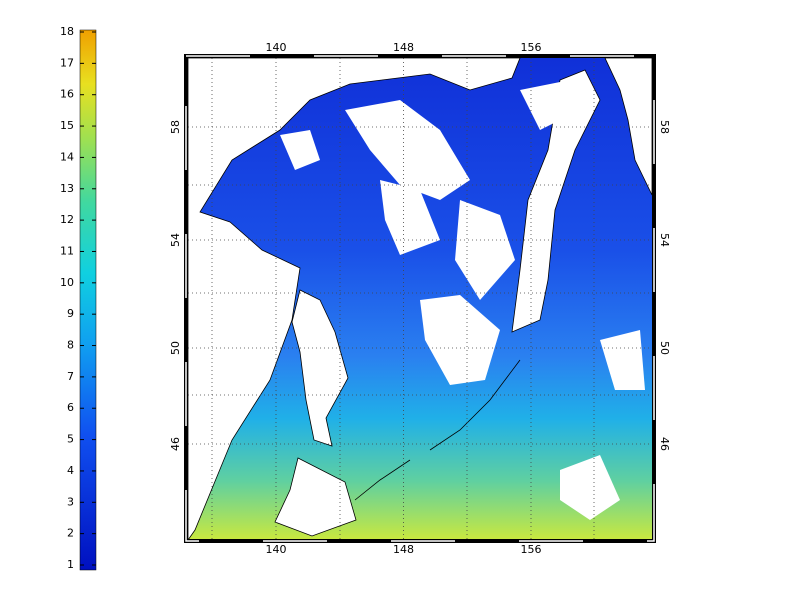  I want to click on lat-label-left: 50, so click(175, 348).